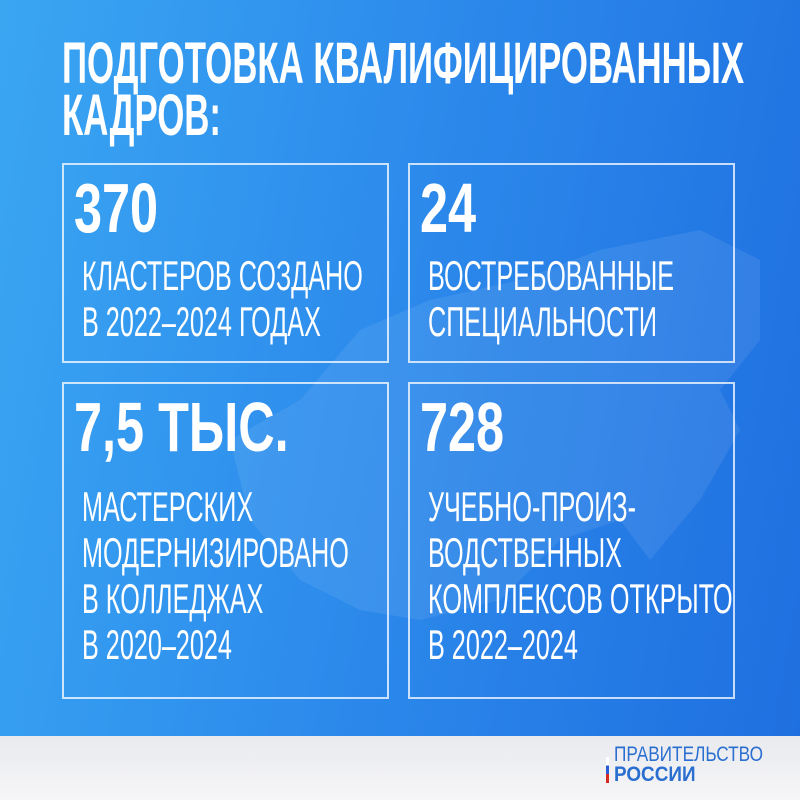 Image resolution: width=800 pixels, height=800 pixels. What do you see at coordinates (157, 644) in the screenshot?
I see `stat-label: В 2020–2024` at bounding box center [157, 644].